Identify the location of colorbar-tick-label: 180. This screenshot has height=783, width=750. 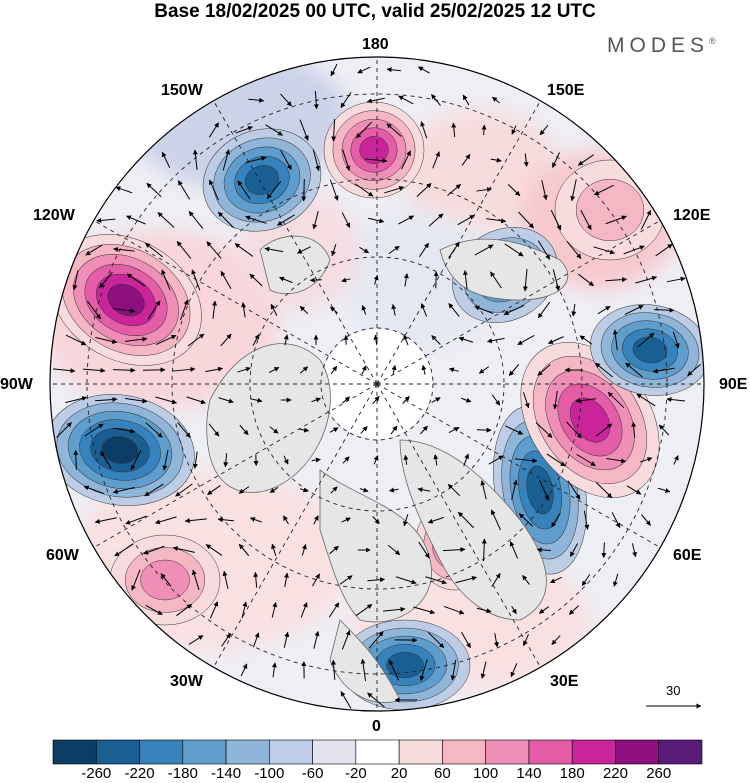
(572, 773).